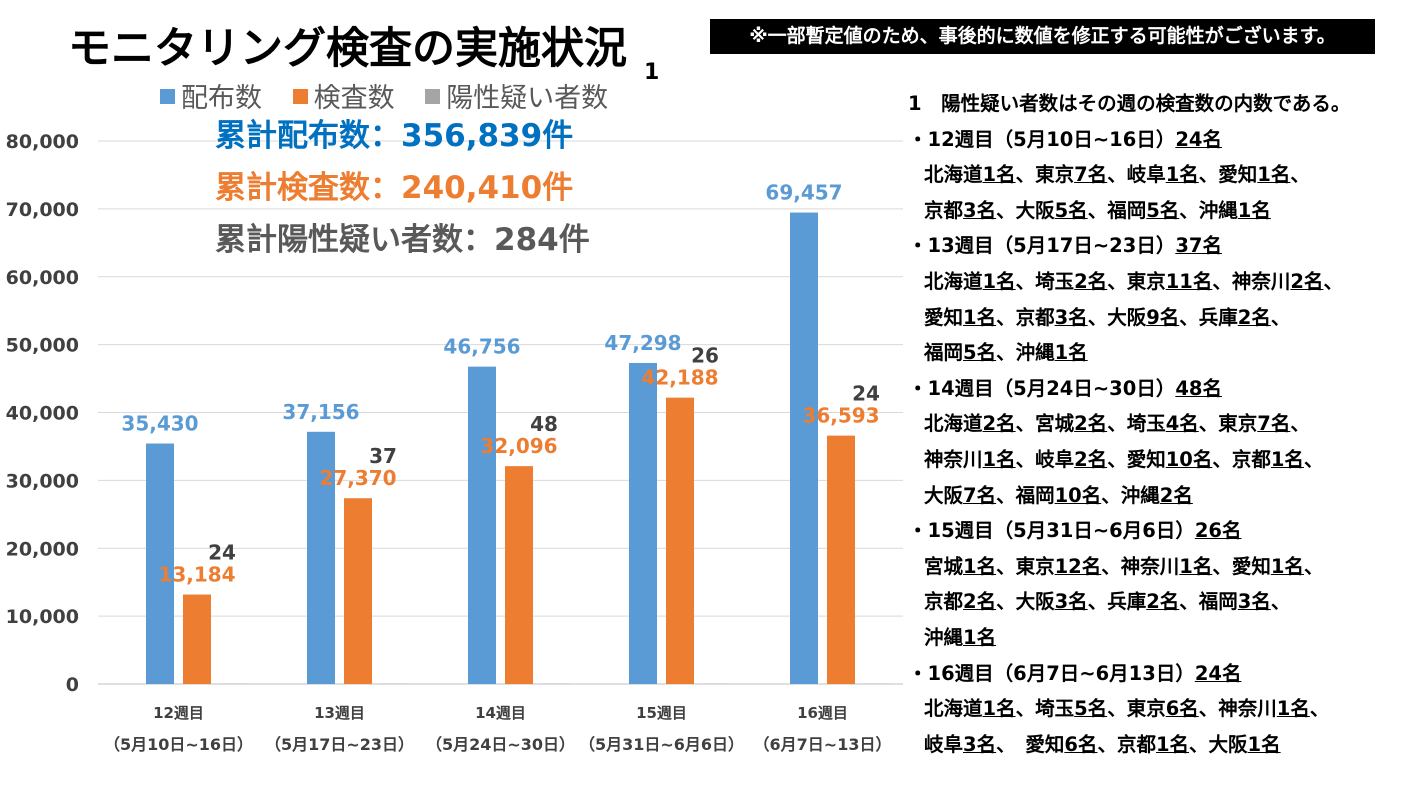  I want to click on note-text: 岐阜, so click(944, 744).